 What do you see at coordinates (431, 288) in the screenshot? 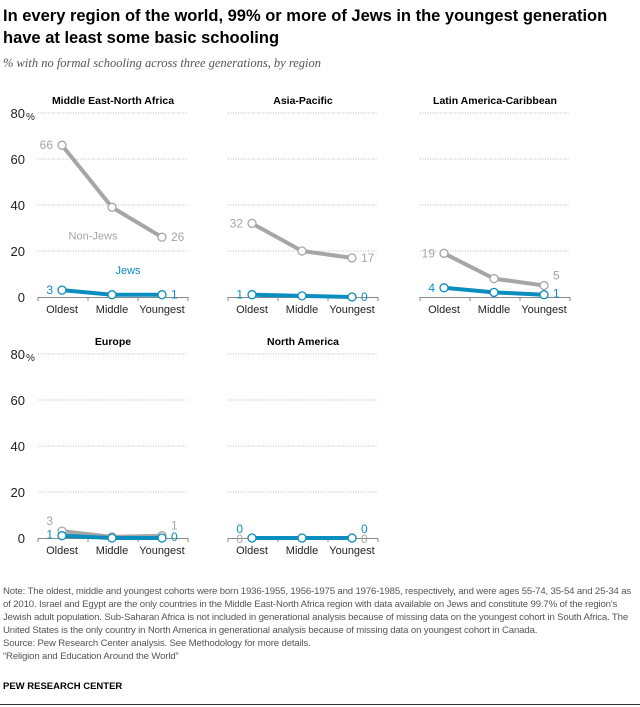
I see `data-label: 4` at bounding box center [431, 288].